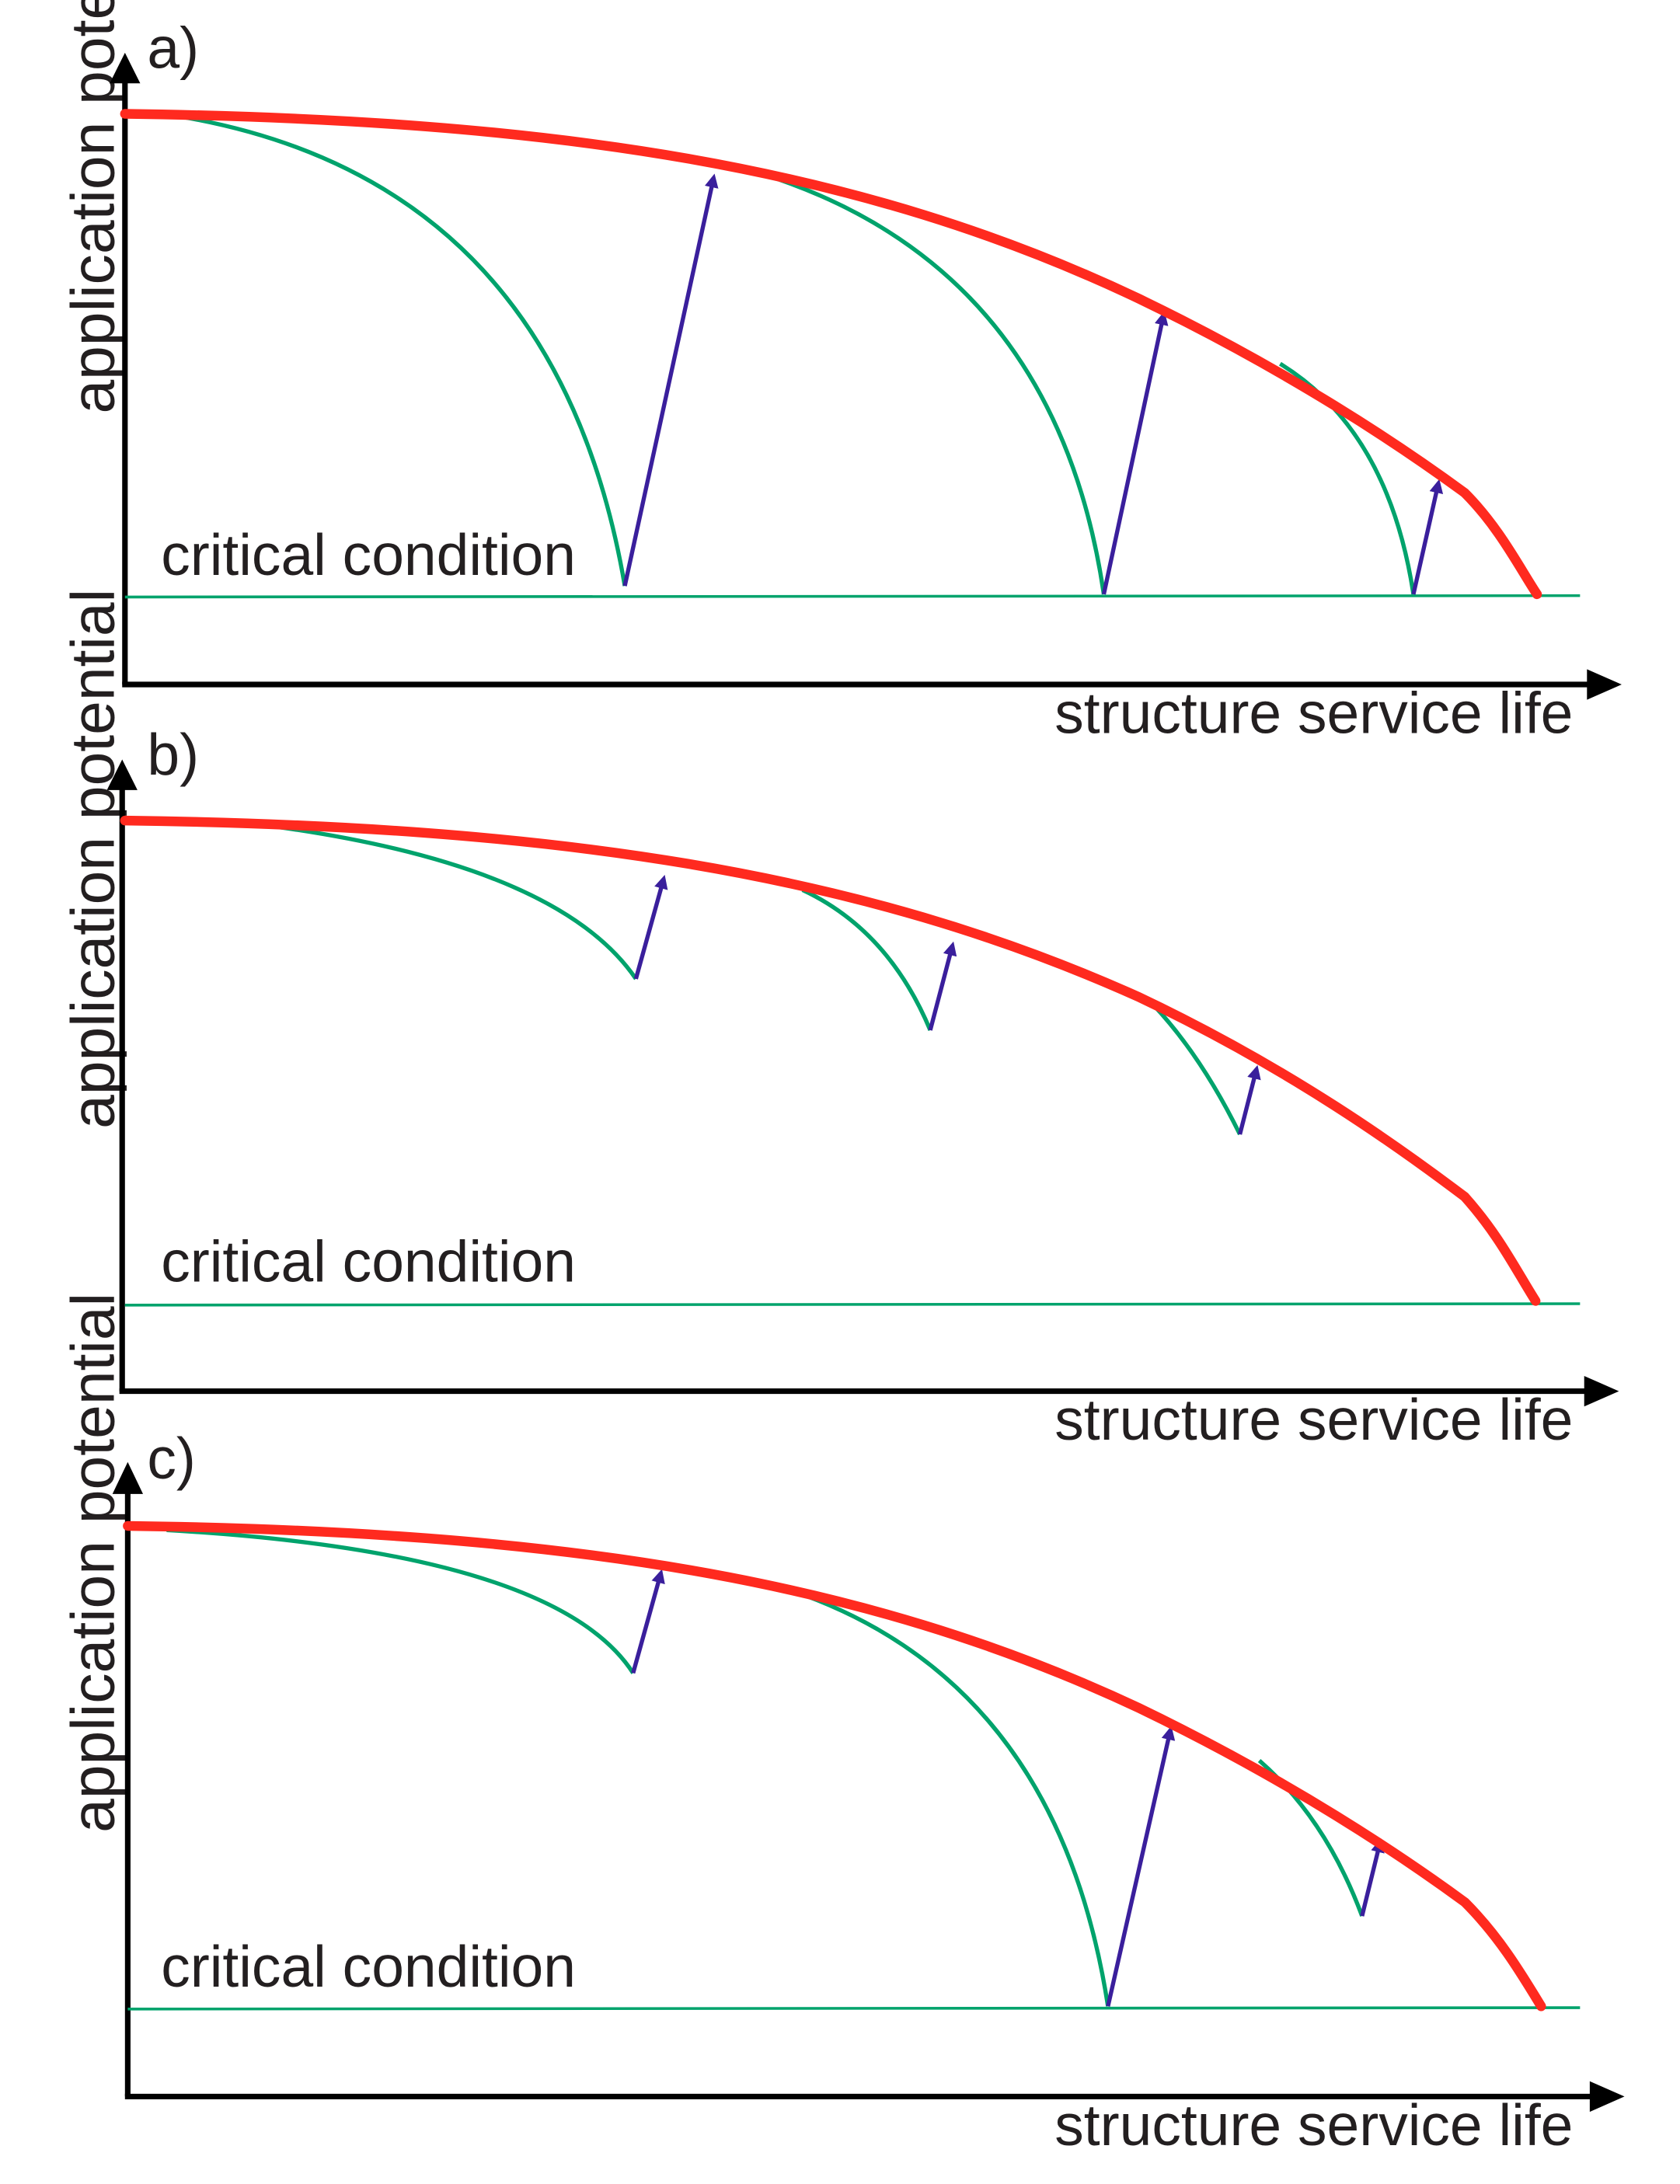  What do you see at coordinates (369, 1261) in the screenshot?
I see `panel-b-critical-label: critical condition` at bounding box center [369, 1261].